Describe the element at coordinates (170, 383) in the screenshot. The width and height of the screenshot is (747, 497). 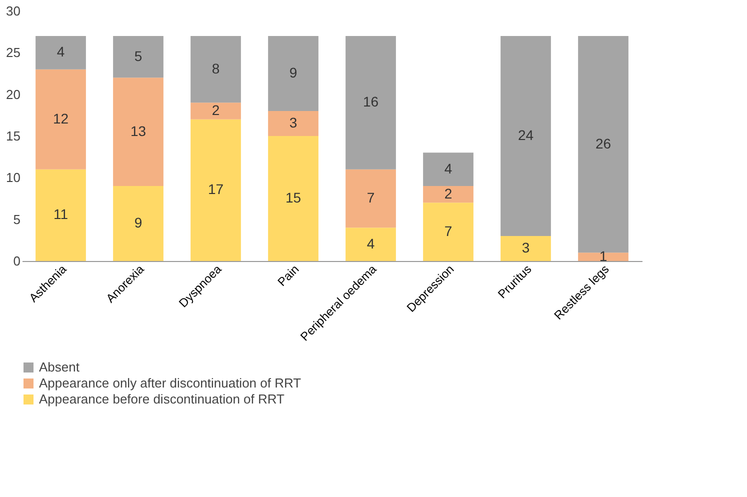
I see `legend-label: Appearance only after discontinuation of RRT` at that location.